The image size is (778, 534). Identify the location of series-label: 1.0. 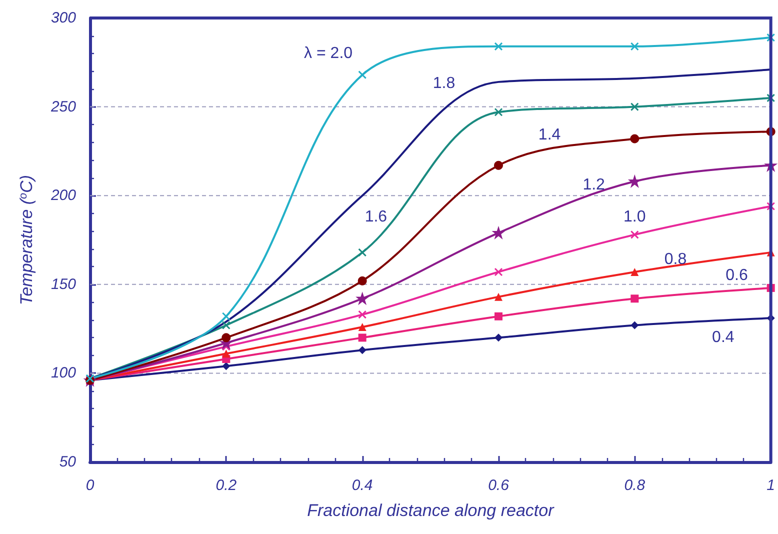
(635, 217).